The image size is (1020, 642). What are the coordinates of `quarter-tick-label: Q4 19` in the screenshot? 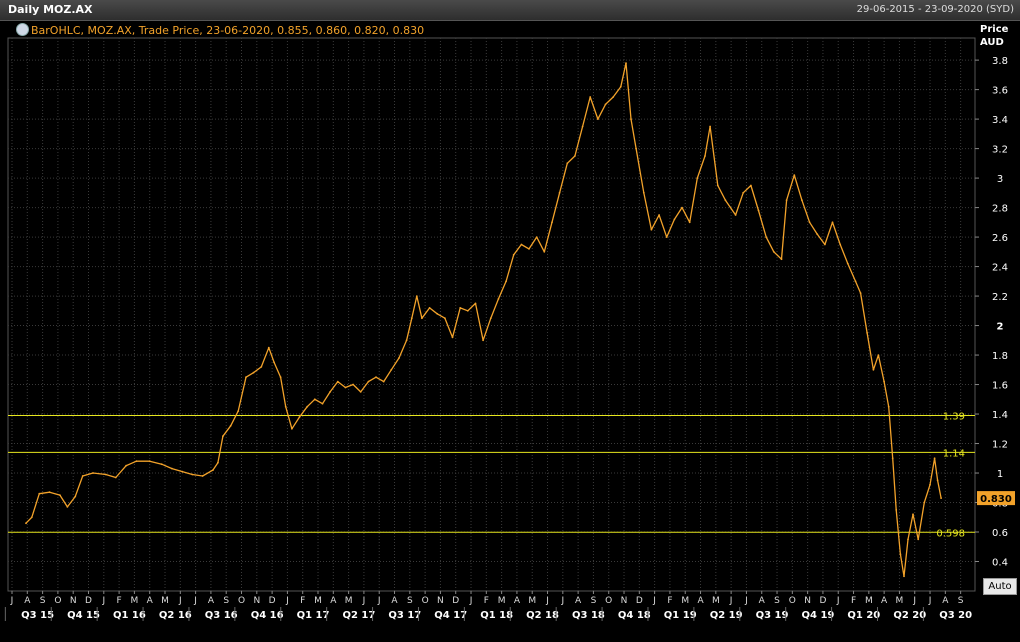 It's located at (818, 615).